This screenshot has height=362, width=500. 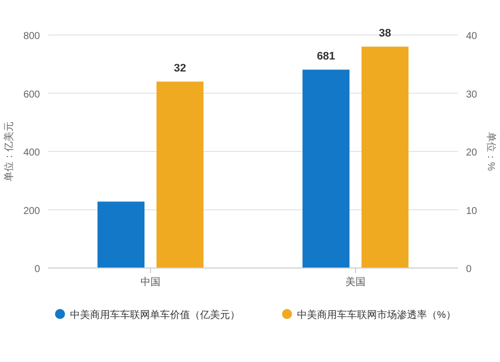 What do you see at coordinates (326, 56) in the screenshot?
I see `data-label: 681` at bounding box center [326, 56].